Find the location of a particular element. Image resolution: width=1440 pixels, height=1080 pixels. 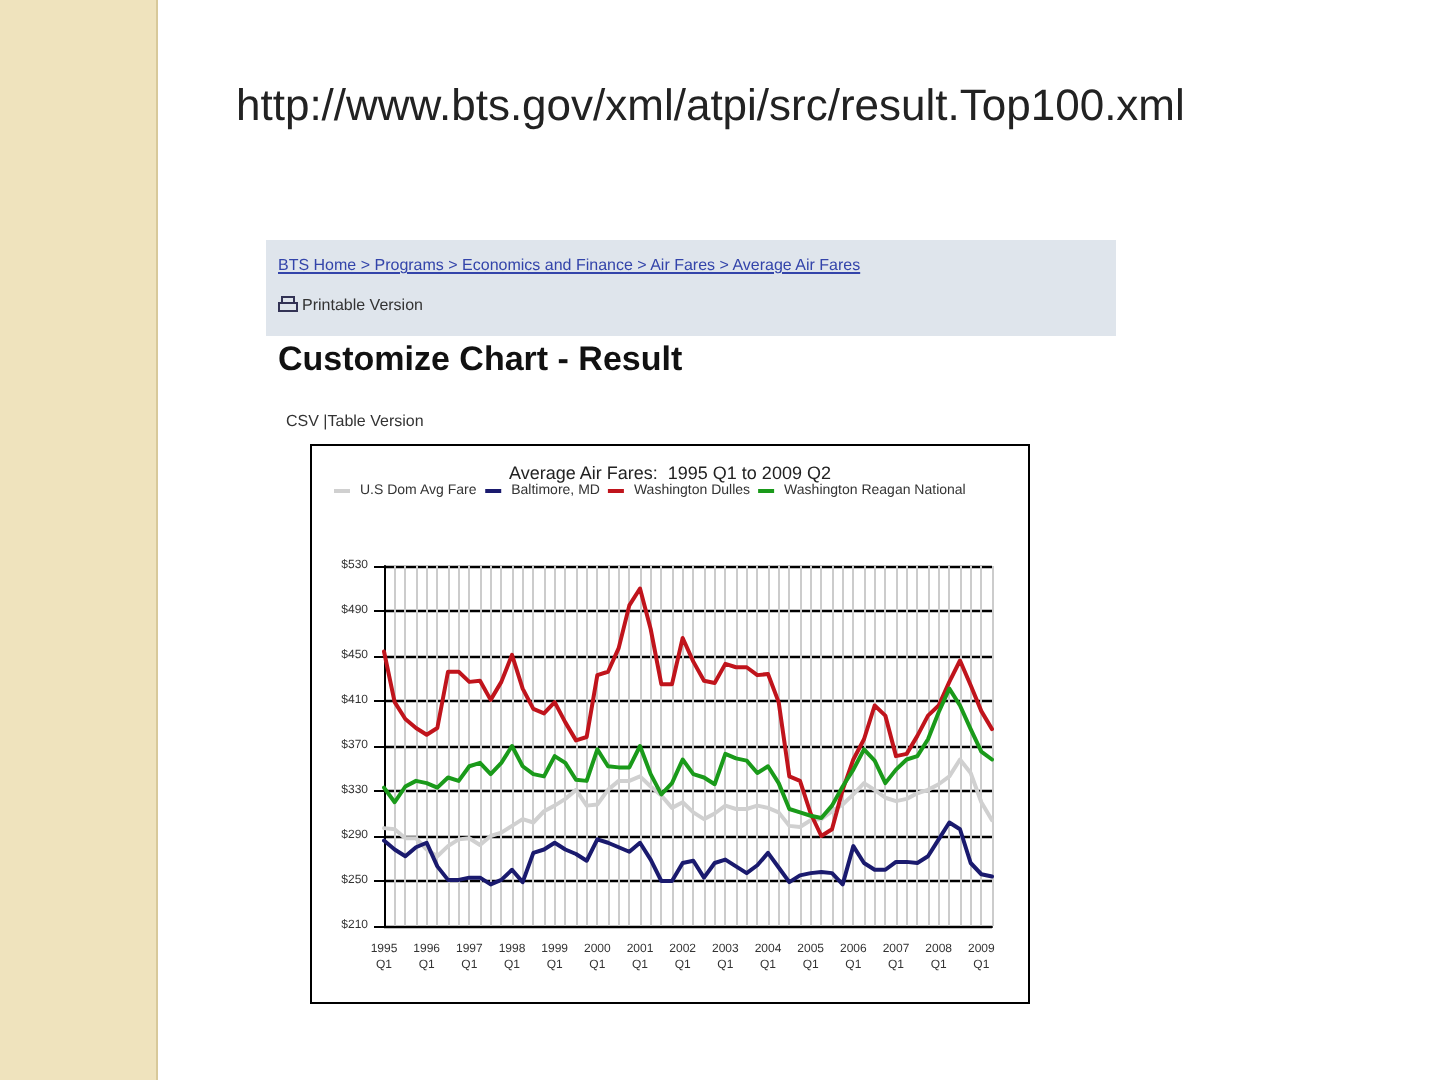

text: Customize Chart - Result is located at coordinates (480, 360).